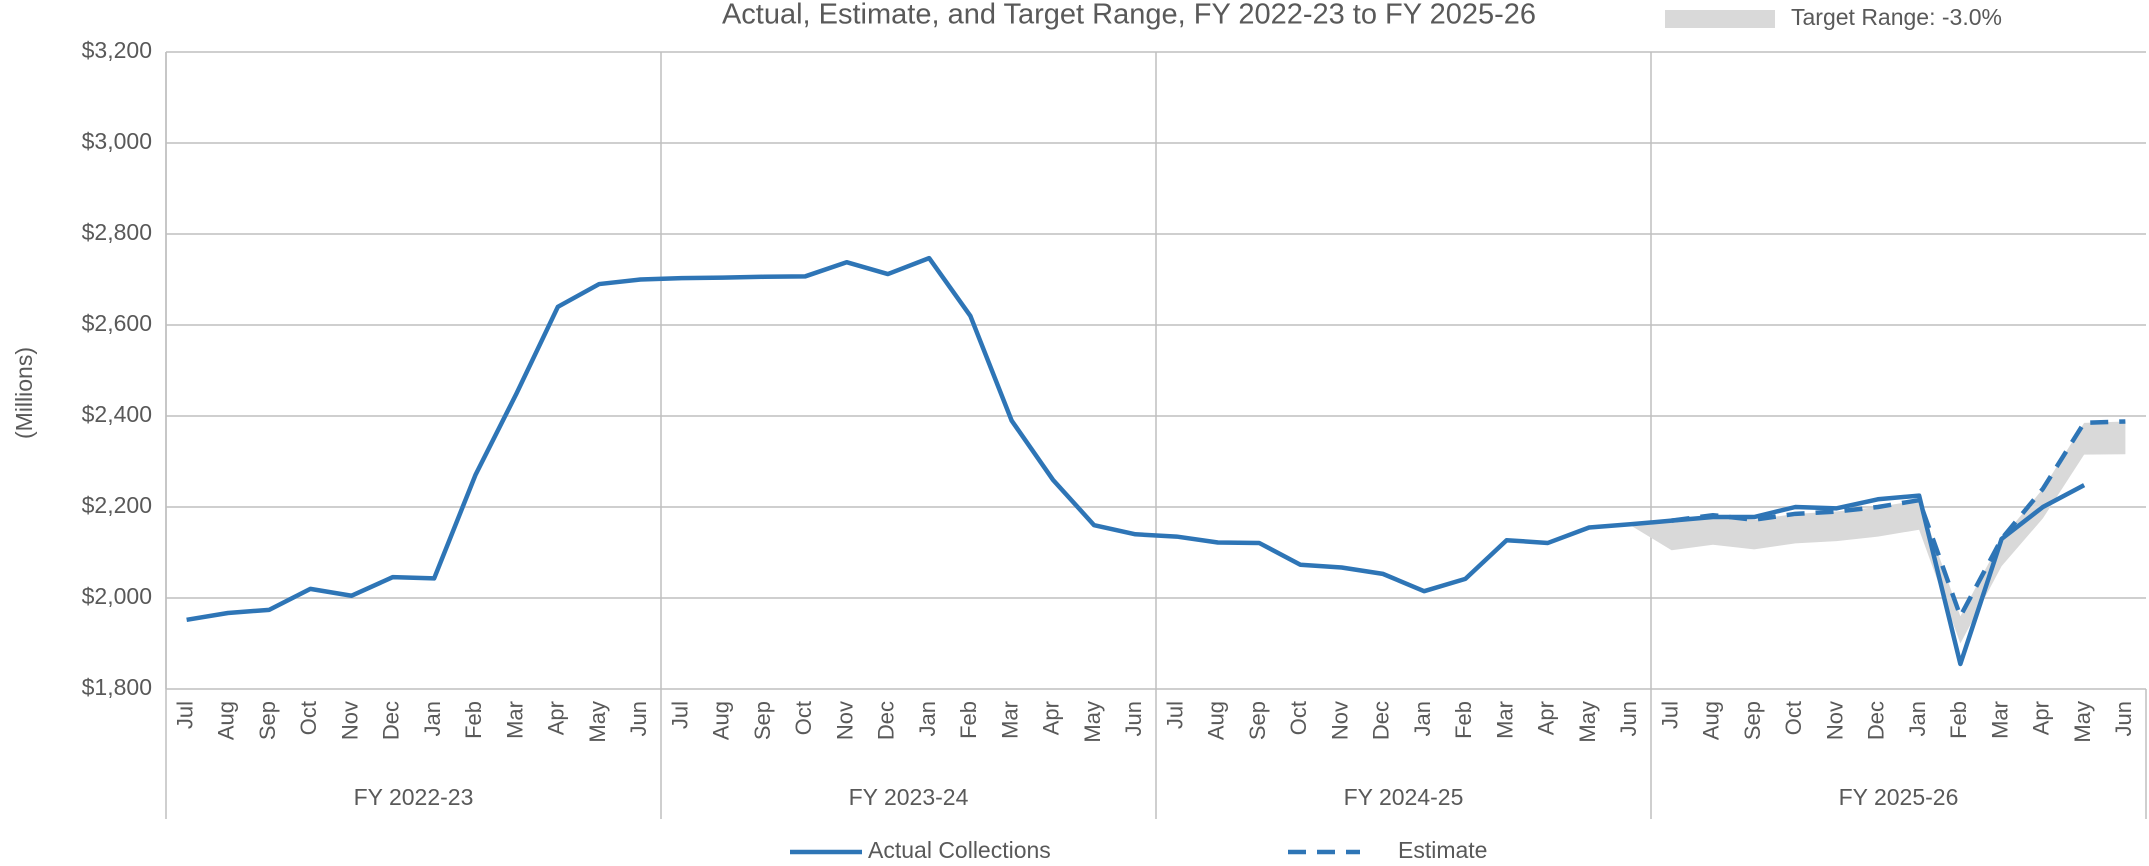 The width and height of the screenshot is (2149, 866). Describe the element at coordinates (117, 232) in the screenshot. I see `y-tick-label: $2,800` at that location.